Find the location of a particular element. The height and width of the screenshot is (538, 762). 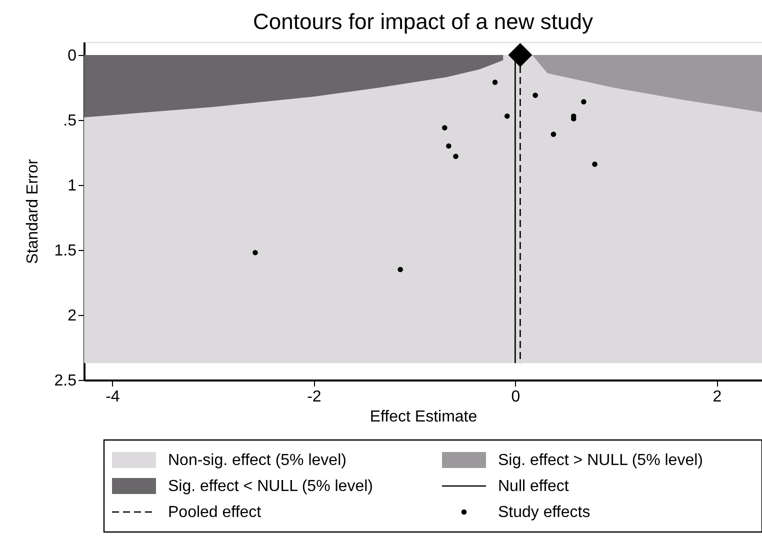

x-tick-label: 2 is located at coordinates (717, 397).